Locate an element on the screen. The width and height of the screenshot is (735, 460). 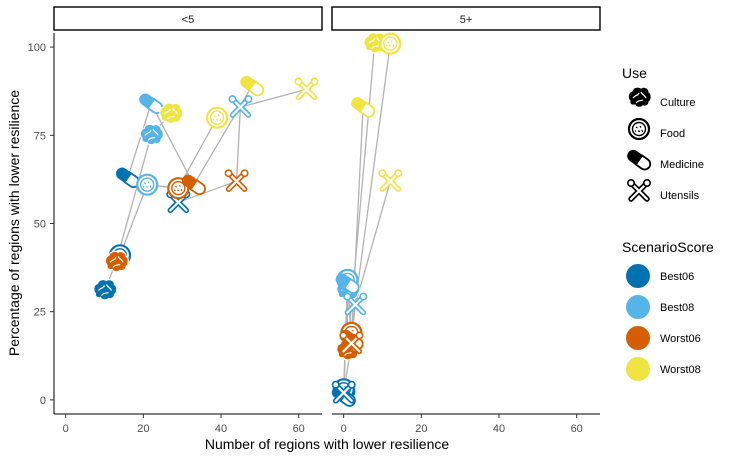
tools-icon is located at coordinates (639, 189).